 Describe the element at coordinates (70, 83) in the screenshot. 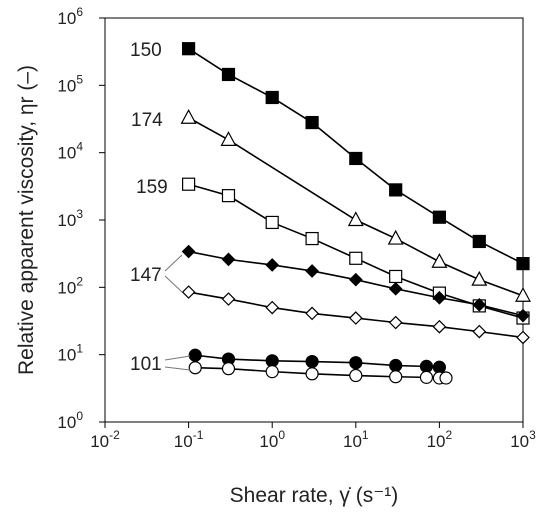

I see `y-tick-label-5: 10⁵` at that location.